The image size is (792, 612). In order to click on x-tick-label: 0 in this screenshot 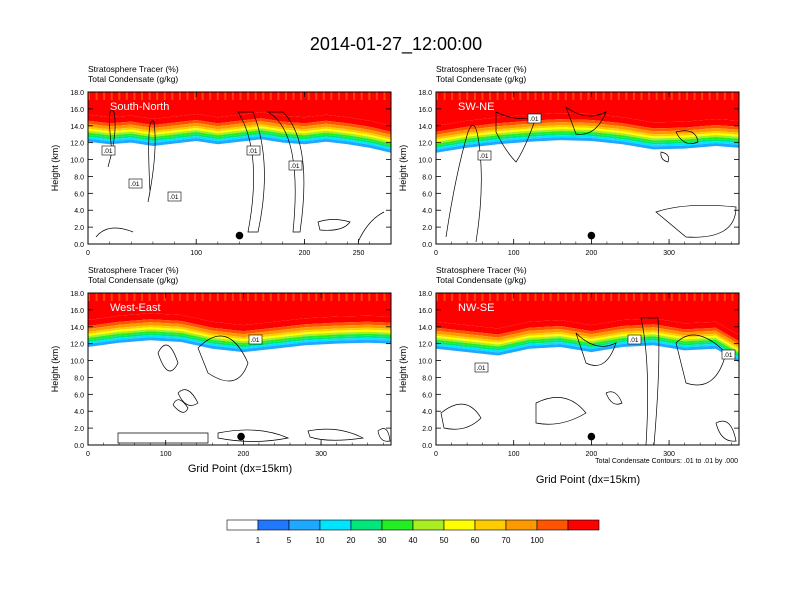, I will do `click(88, 253)`.